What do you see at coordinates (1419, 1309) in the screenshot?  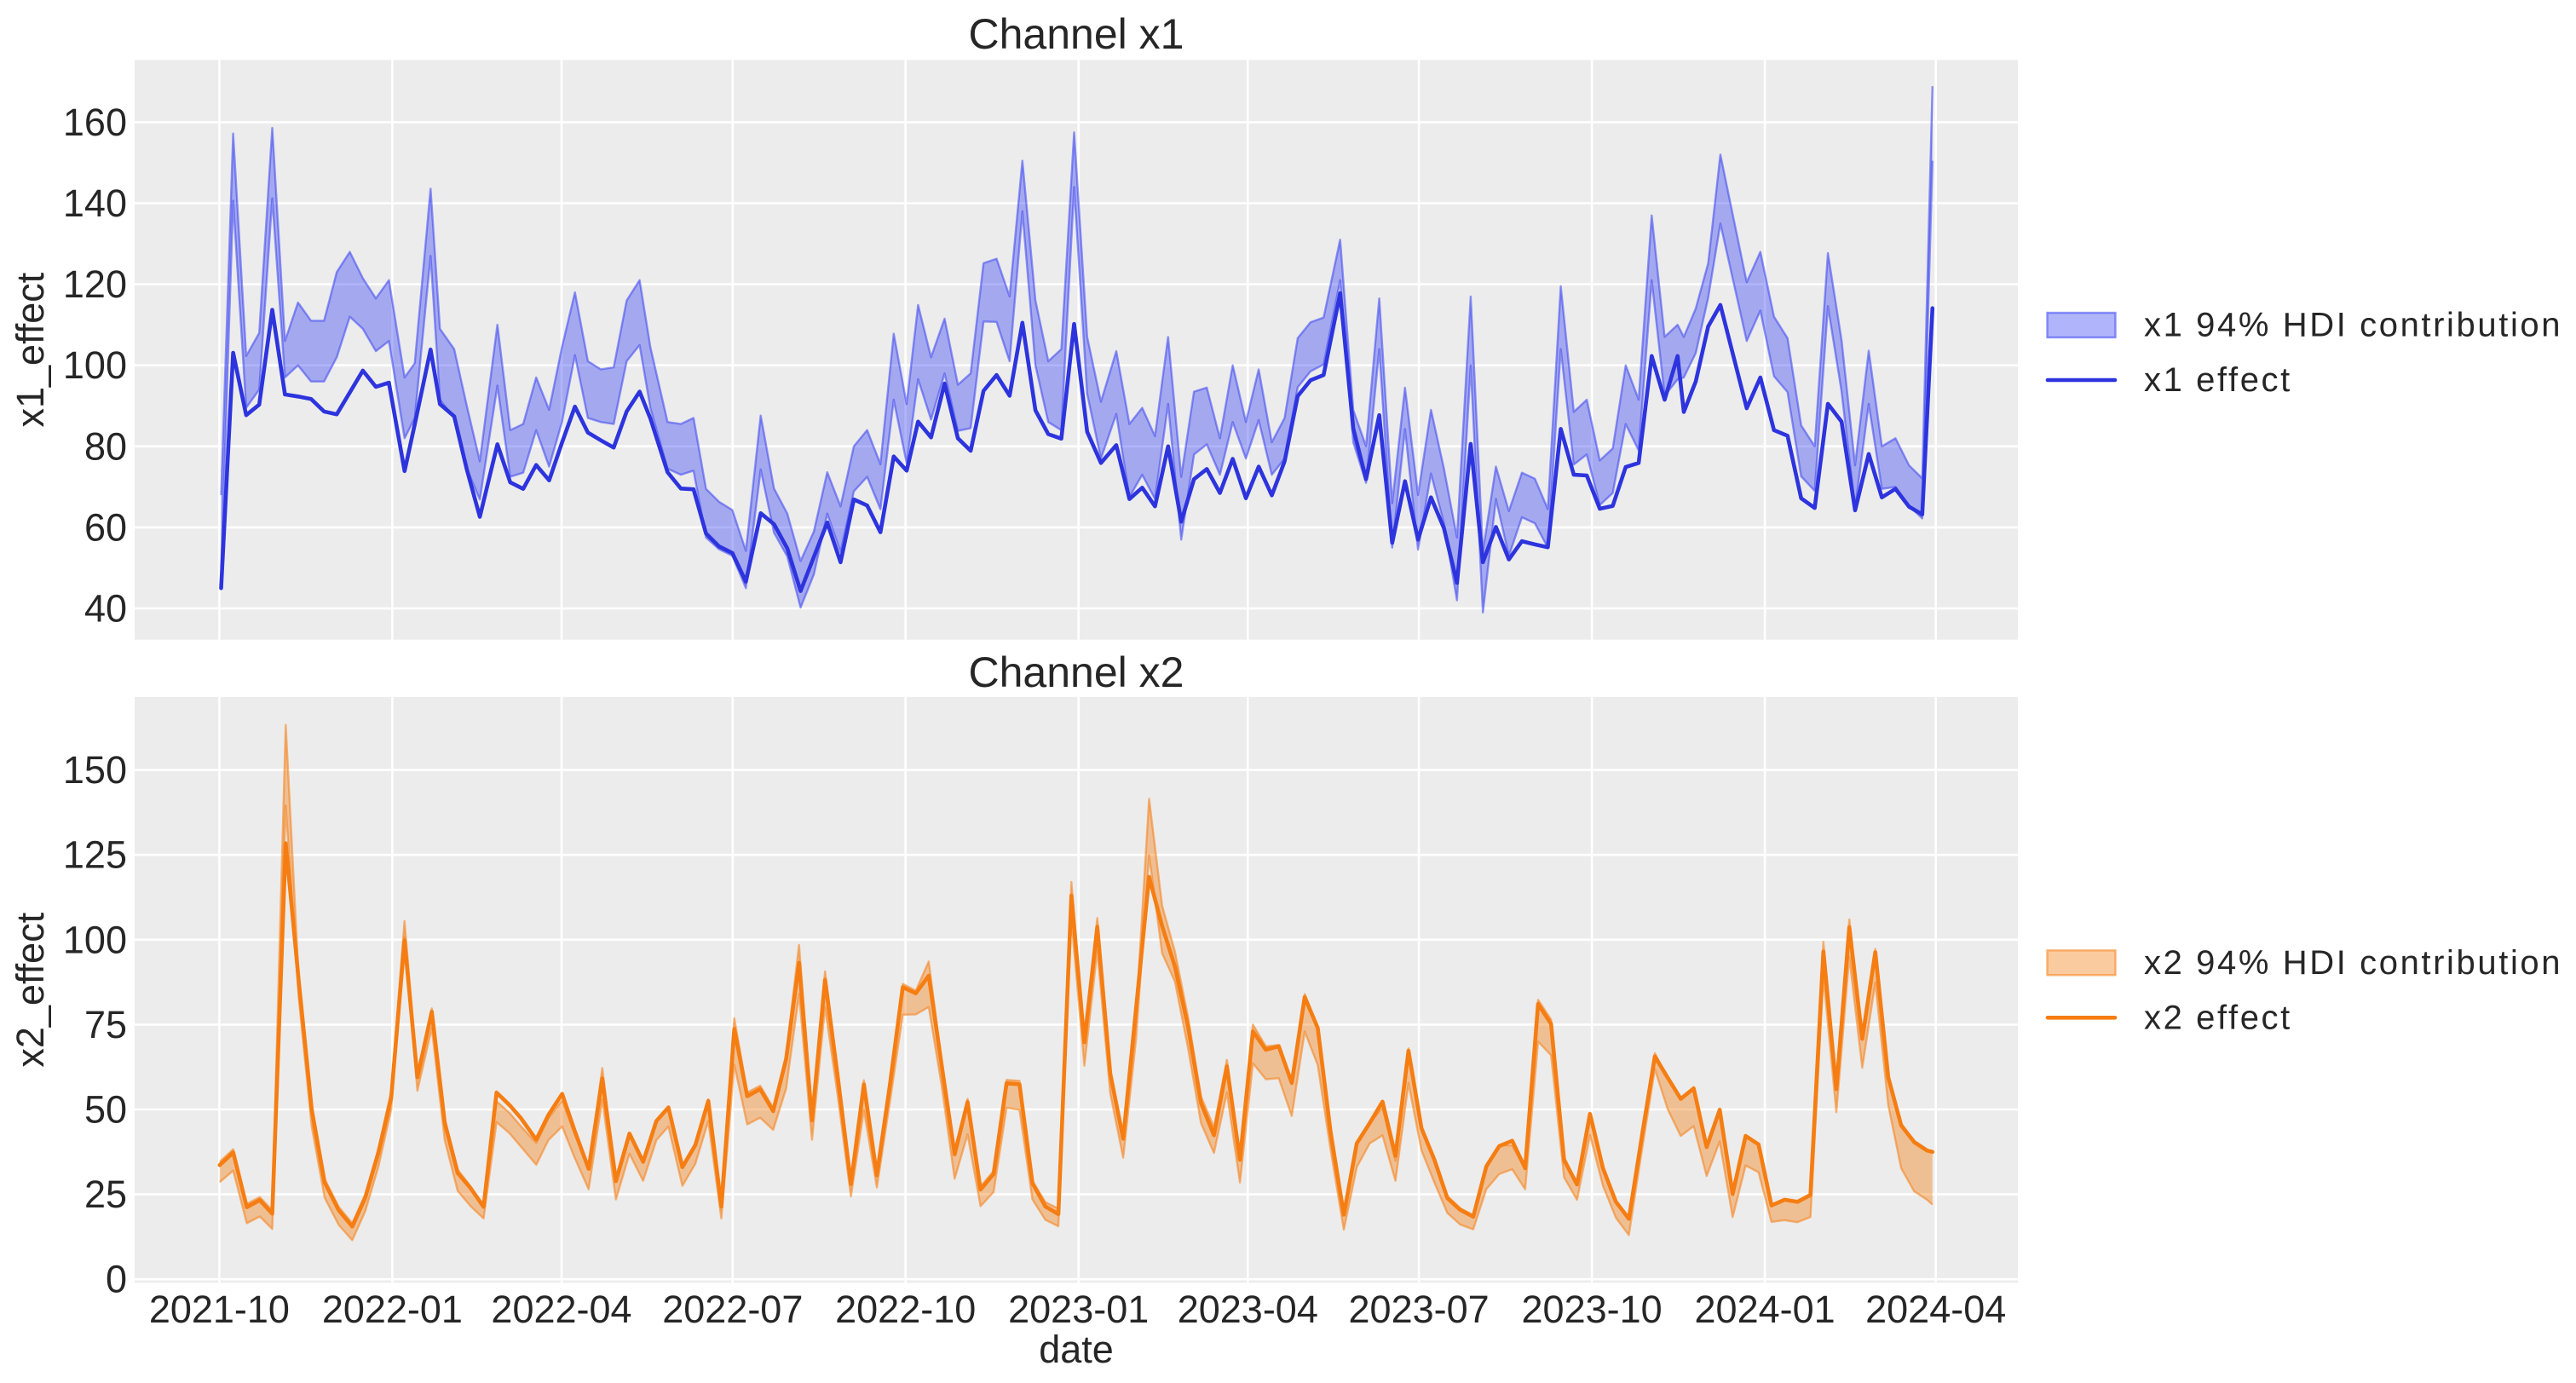 I see `svg-text: 2023-07` at bounding box center [1419, 1309].